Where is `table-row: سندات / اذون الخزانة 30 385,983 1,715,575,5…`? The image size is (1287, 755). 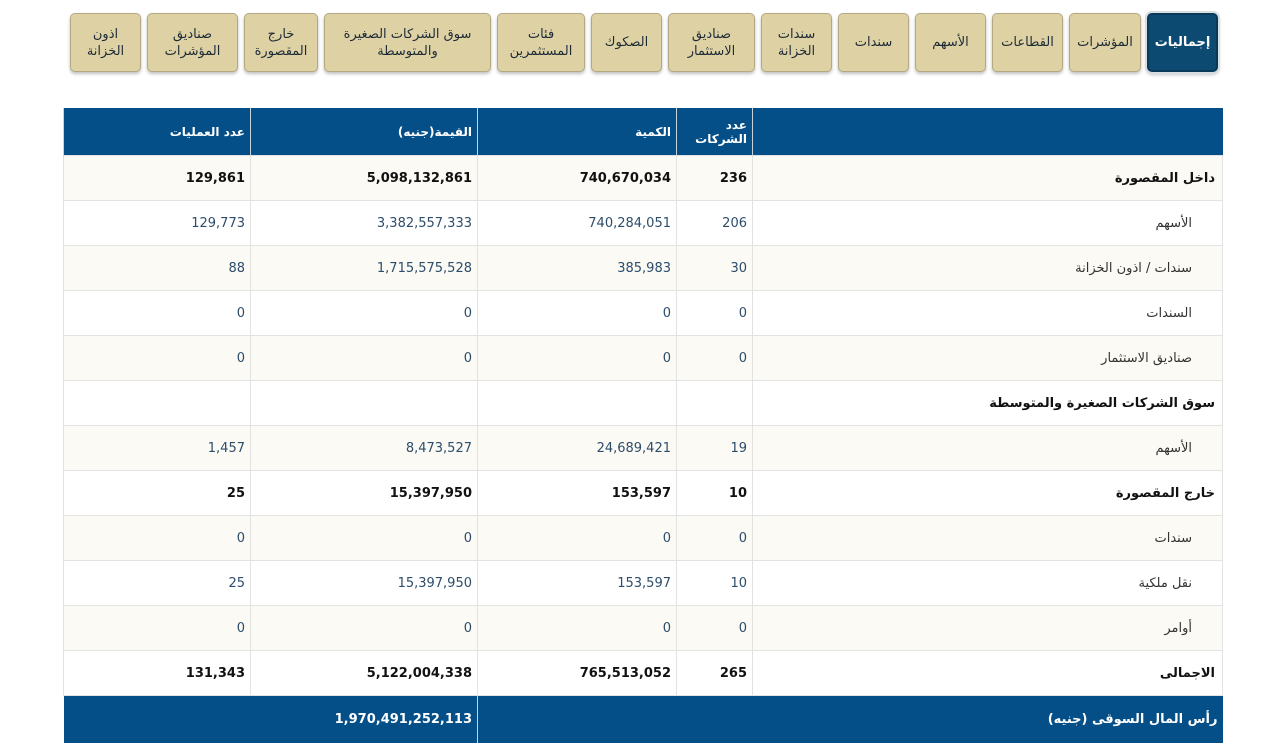 table-row: سندات / اذون الخزانة 30 385,983 1,715,575,5… is located at coordinates (643, 268).